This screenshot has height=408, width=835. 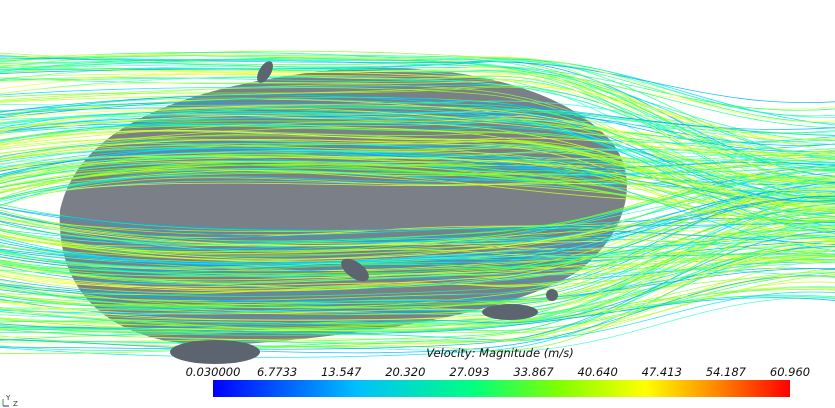 What do you see at coordinates (662, 372) in the screenshot?
I see `colorbar-tick-label: 47.413` at bounding box center [662, 372].